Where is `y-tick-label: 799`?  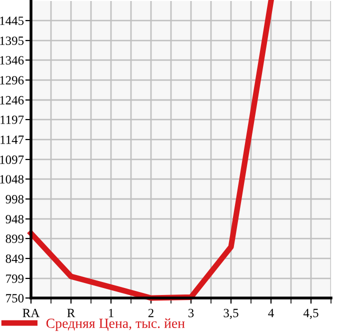 y-tick-label: 799 is located at coordinates (15, 278).